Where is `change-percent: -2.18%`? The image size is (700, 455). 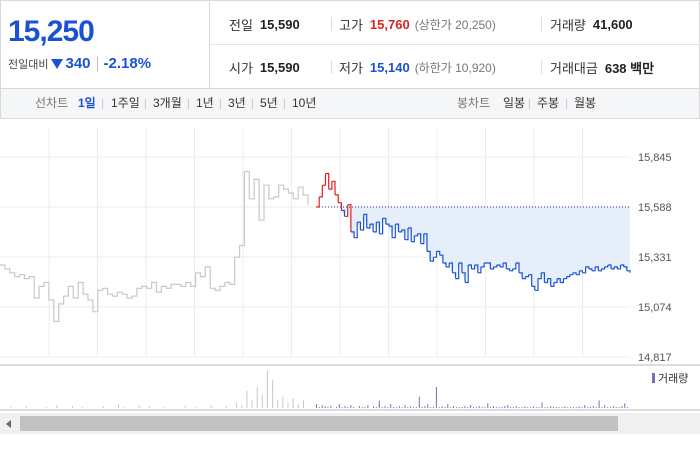
change-percent: -2.18% is located at coordinates (127, 63).